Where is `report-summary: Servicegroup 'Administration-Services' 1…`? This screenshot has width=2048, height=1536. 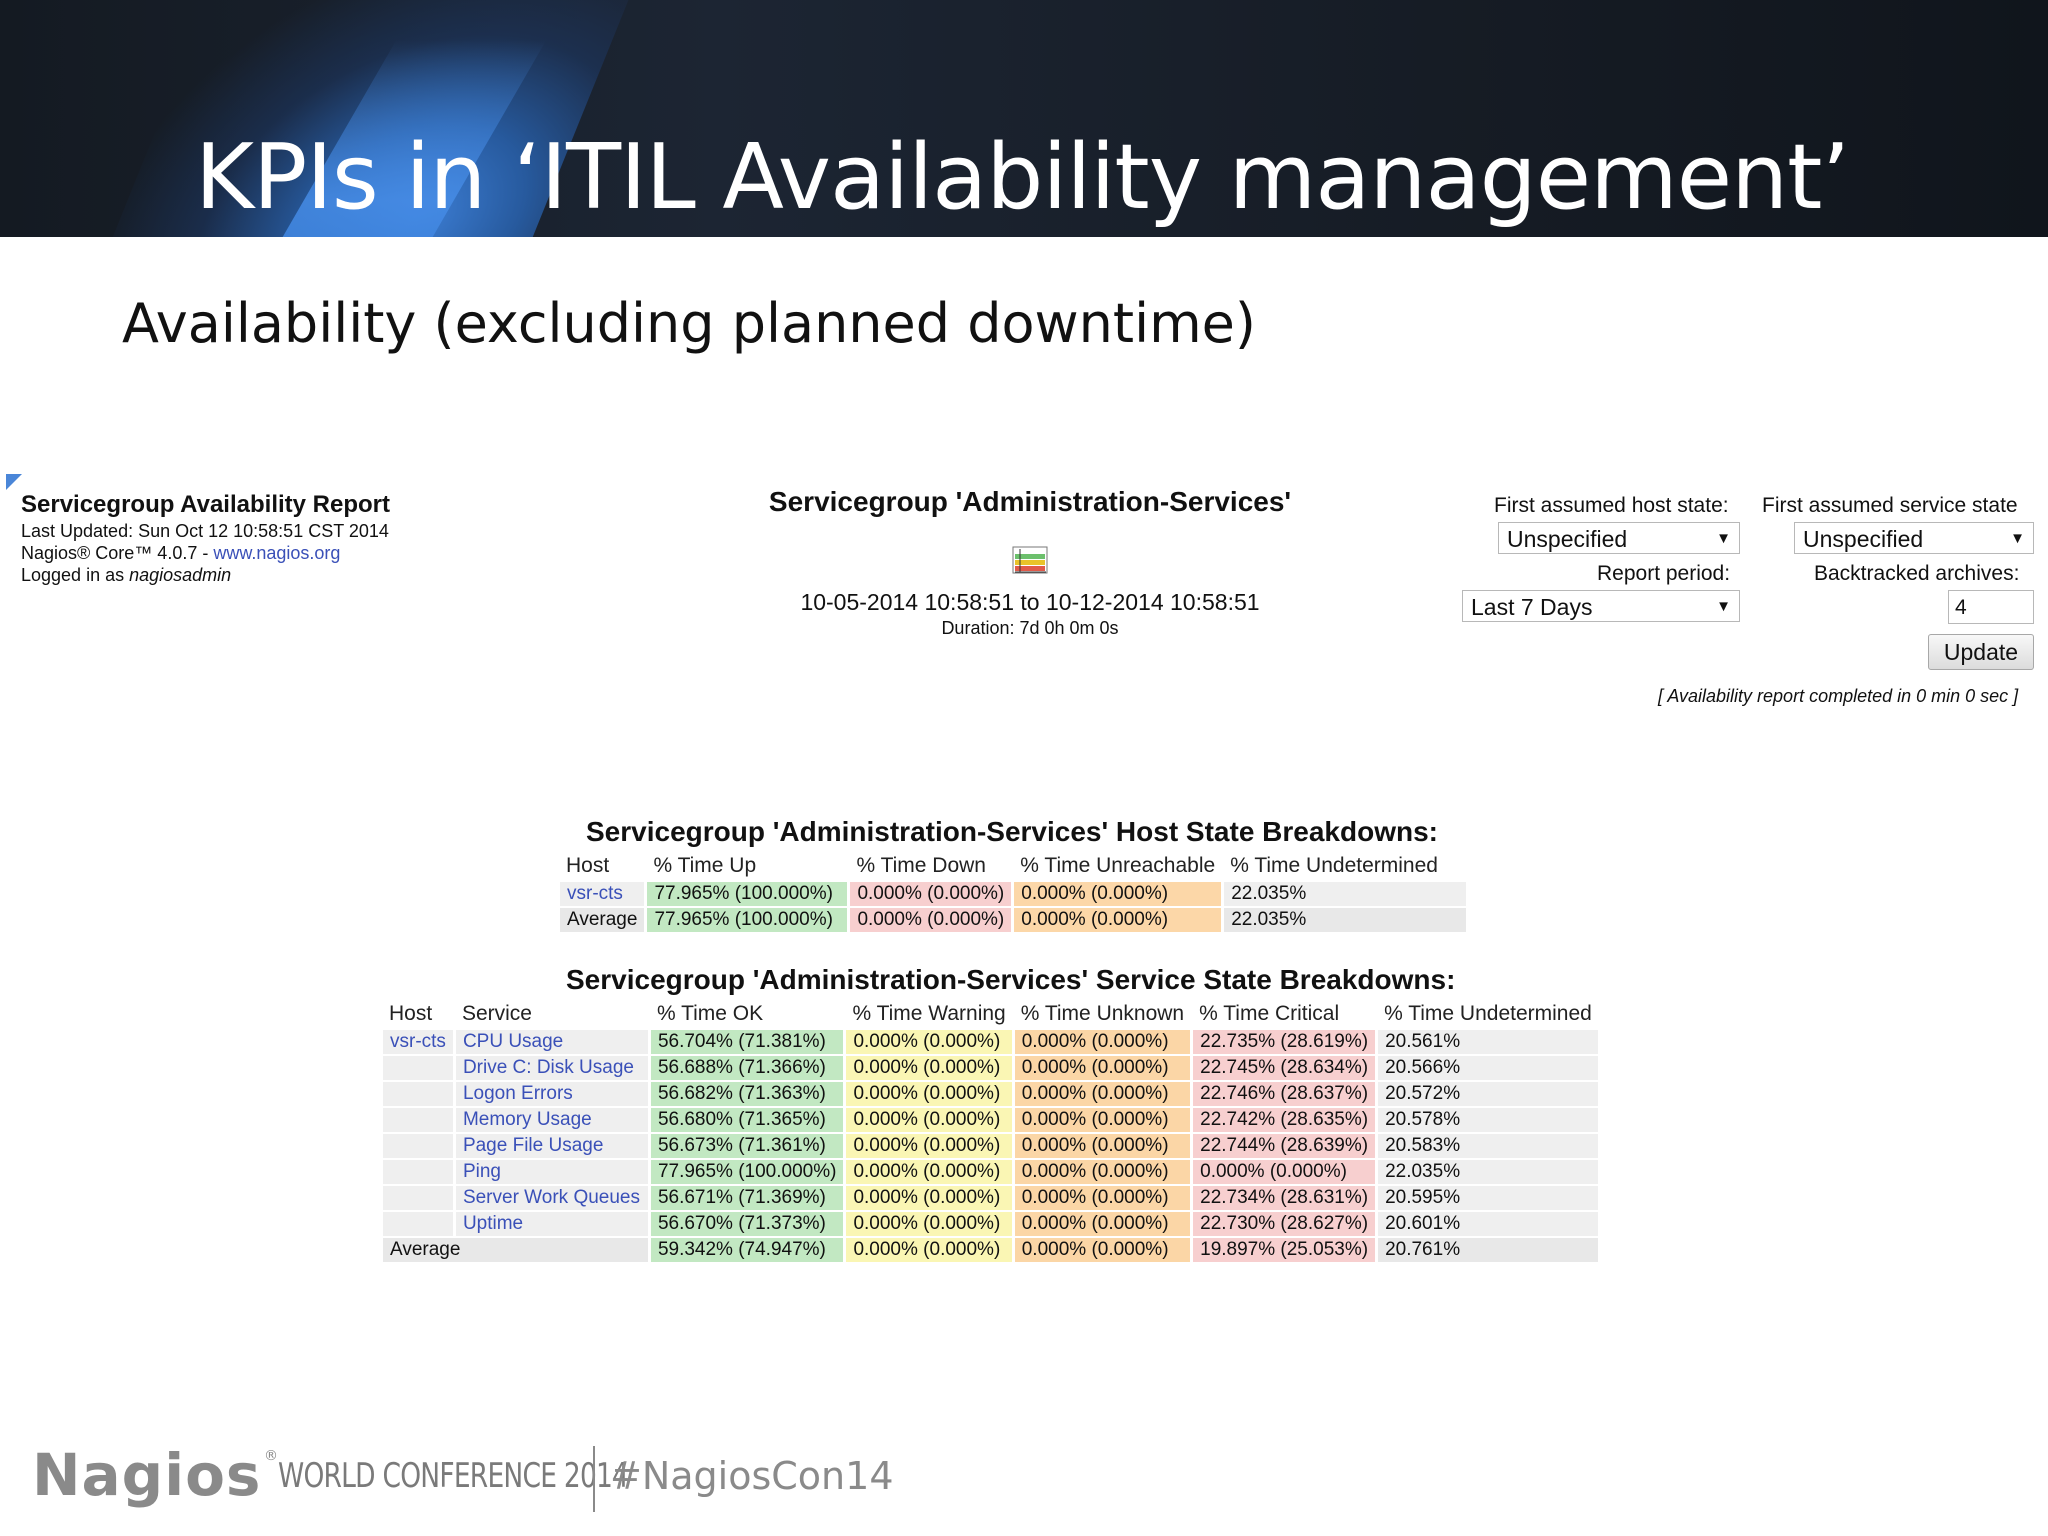 report-summary: Servicegroup 'Administration-Services' 1… is located at coordinates (1030, 562).